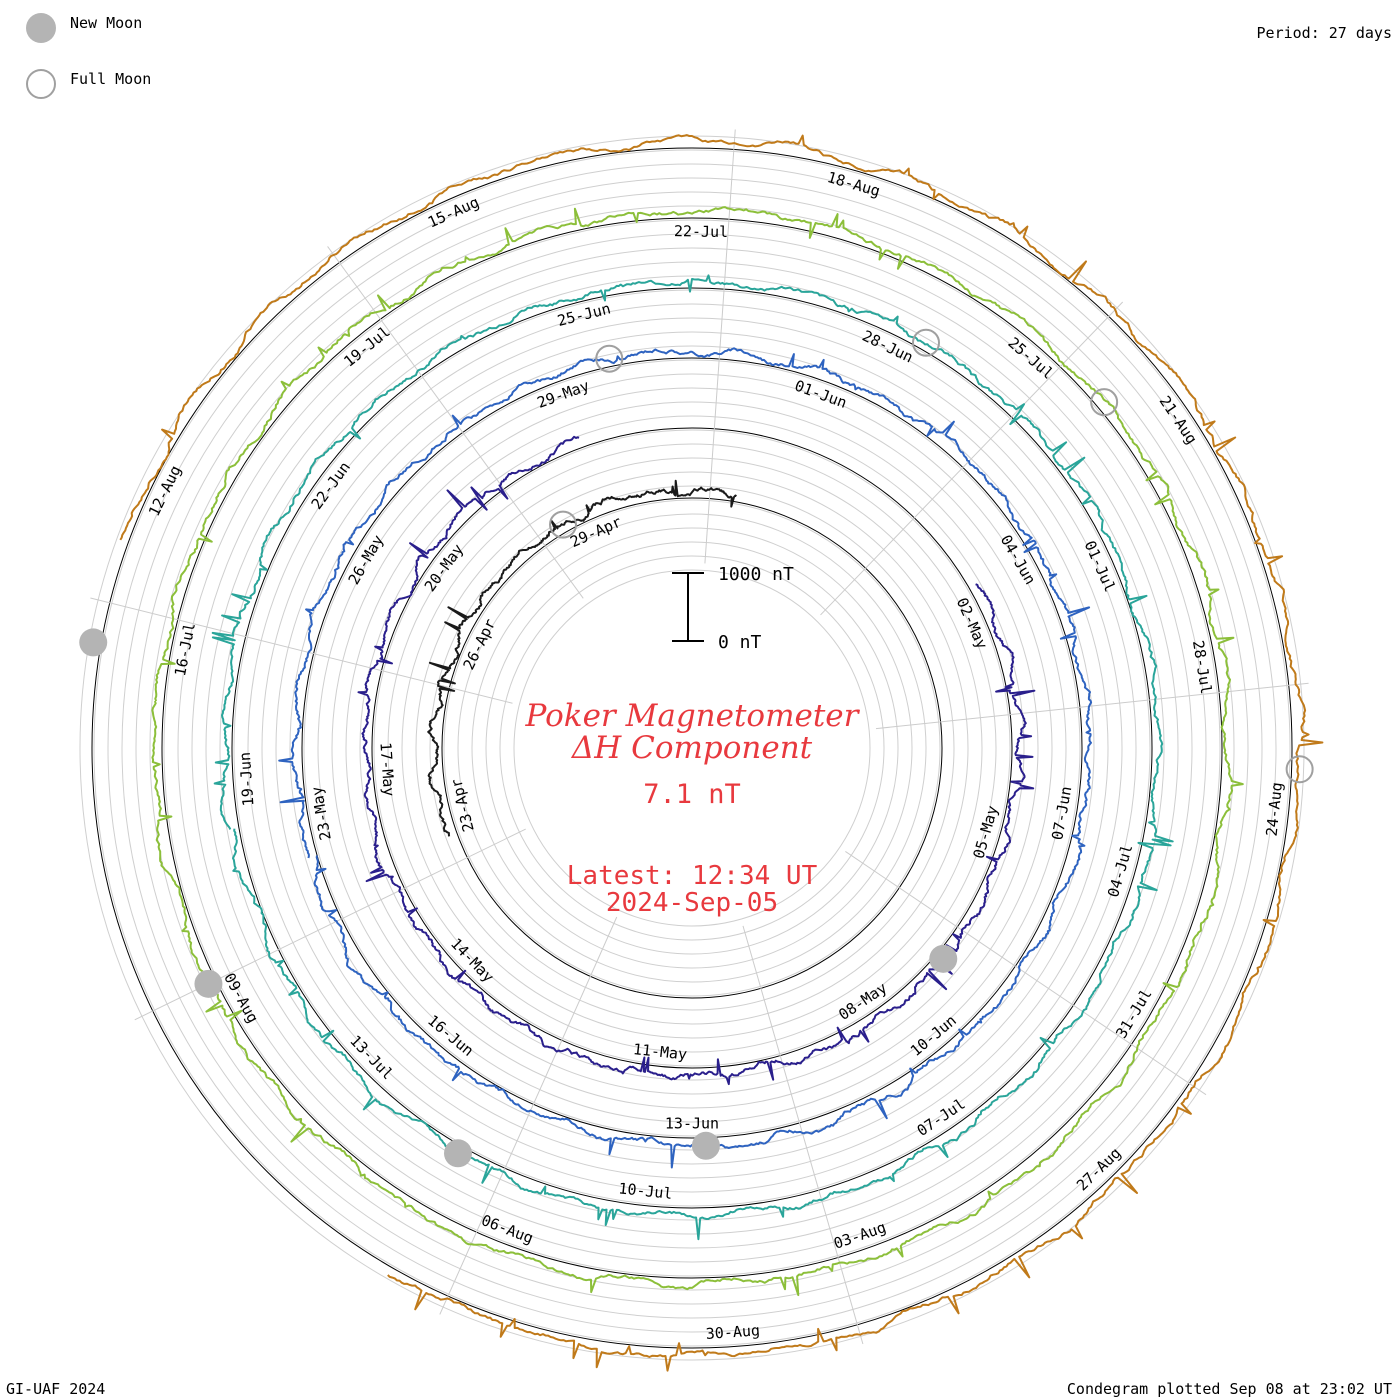 This screenshot has height=1400, width=1400. Describe the element at coordinates (584, 314) in the screenshot. I see `tick-label: 25-Jun` at that location.